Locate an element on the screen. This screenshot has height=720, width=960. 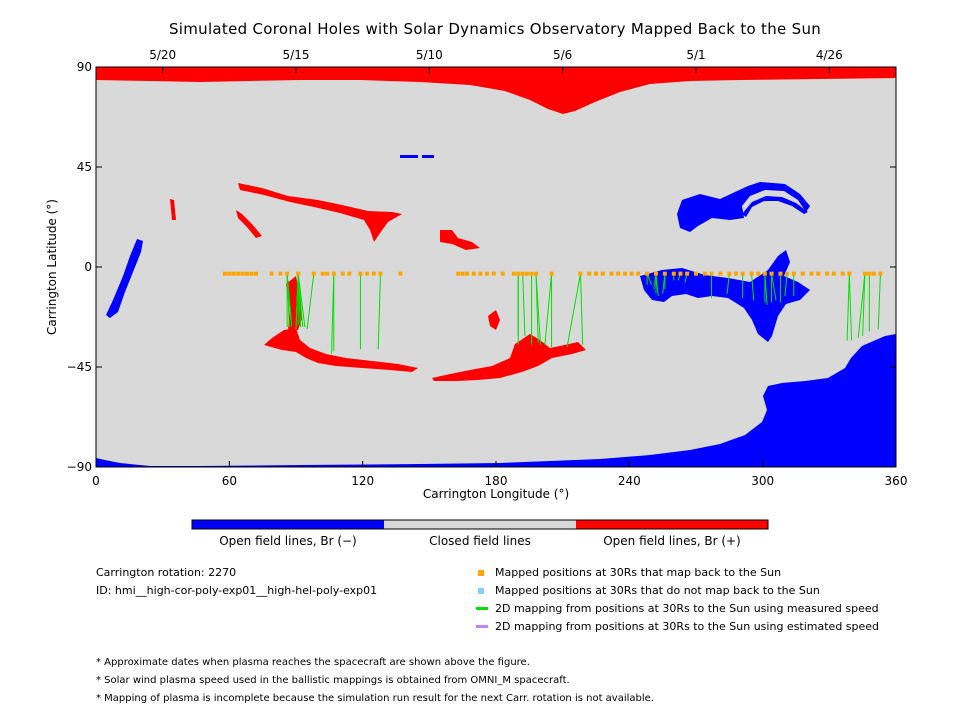
x-tick-label: 360 is located at coordinates (896, 481).